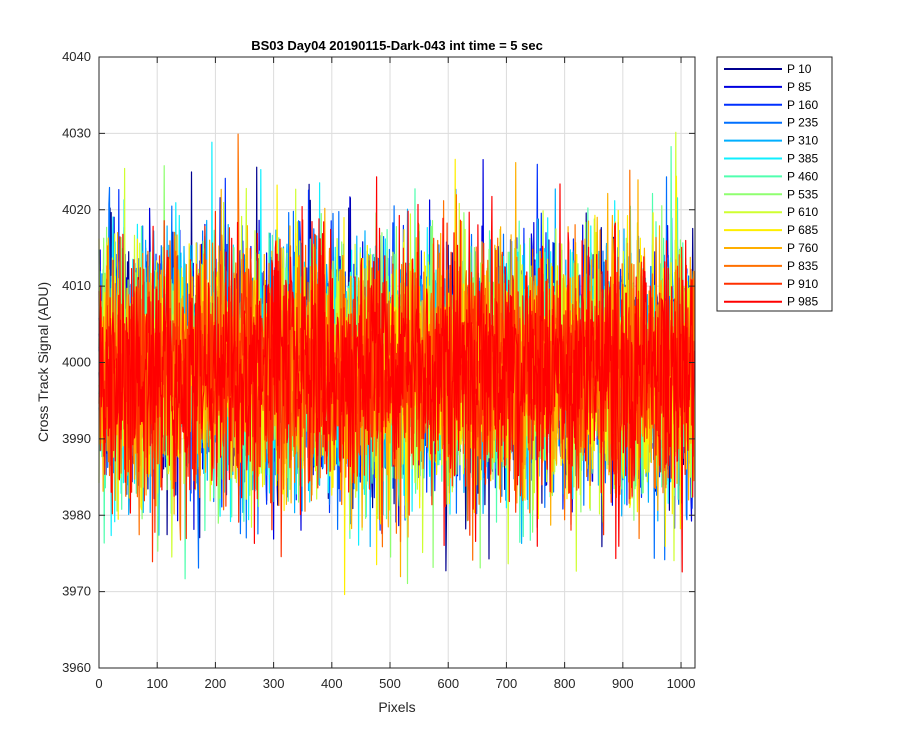 The width and height of the screenshot is (900, 750). What do you see at coordinates (157, 683) in the screenshot?
I see `x-tick-label: 100` at bounding box center [157, 683].